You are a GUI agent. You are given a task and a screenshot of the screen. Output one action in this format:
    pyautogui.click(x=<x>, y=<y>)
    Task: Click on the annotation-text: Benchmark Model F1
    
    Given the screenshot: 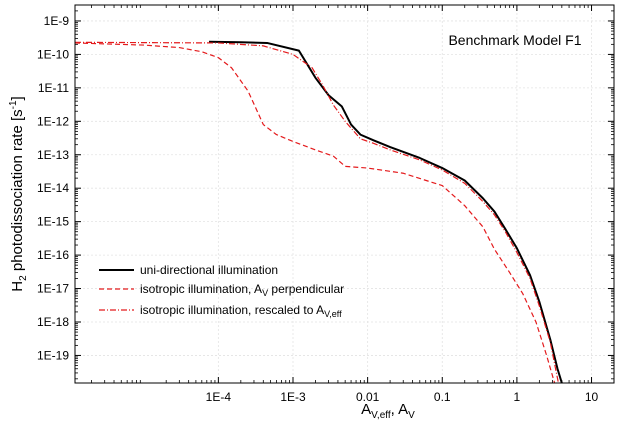 What is the action you would take?
    pyautogui.click(x=514, y=40)
    